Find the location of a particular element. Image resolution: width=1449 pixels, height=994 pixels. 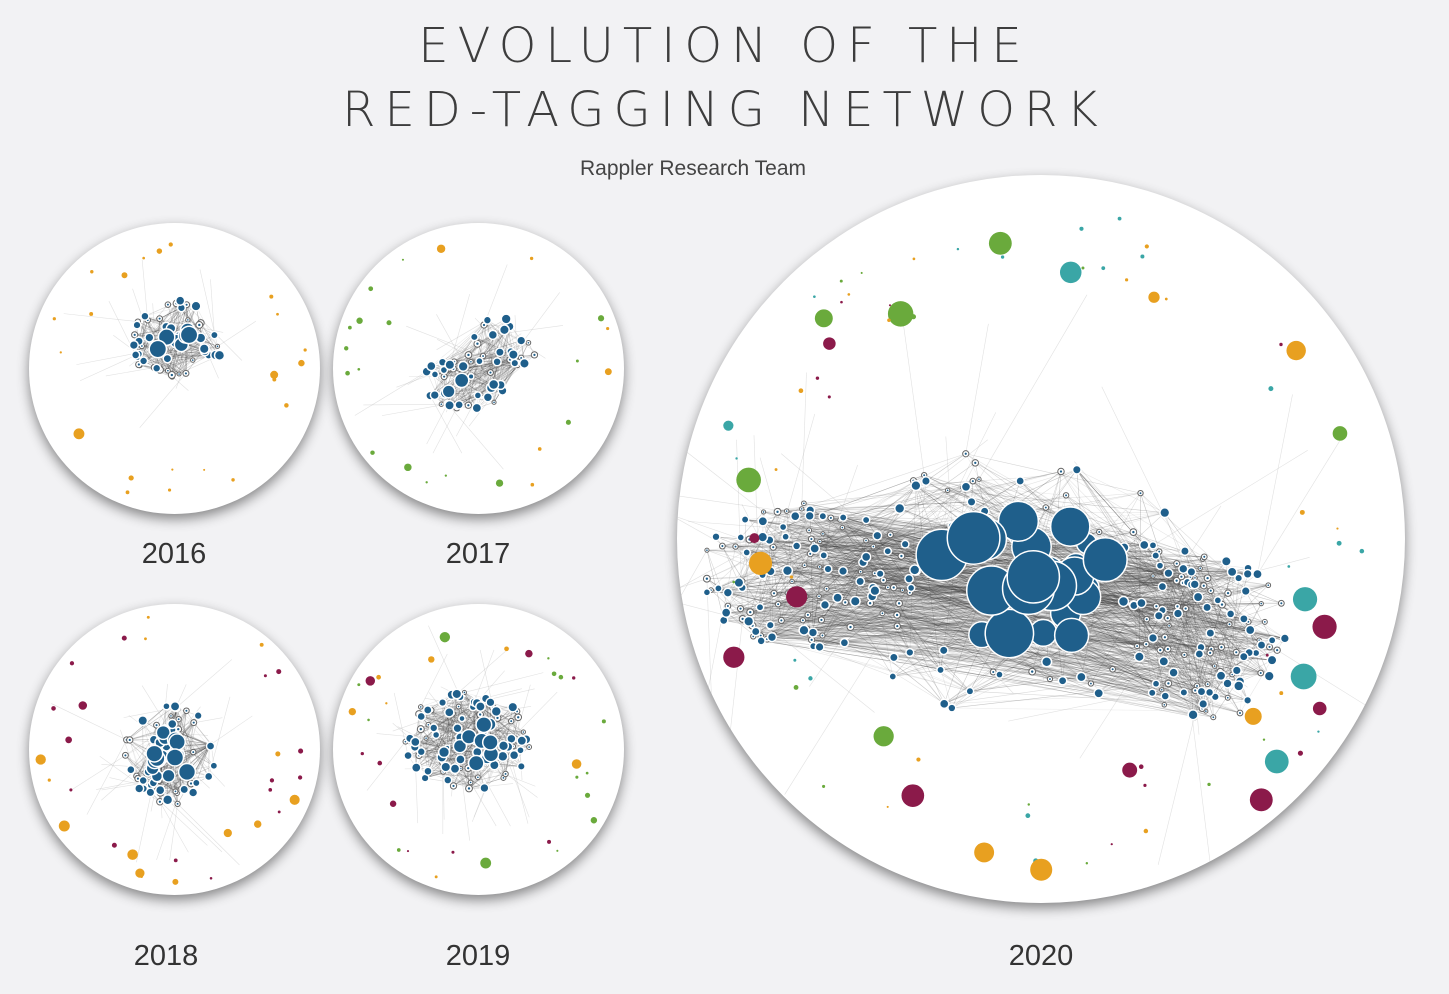

core-nodes-2019 is located at coordinates (467, 741).